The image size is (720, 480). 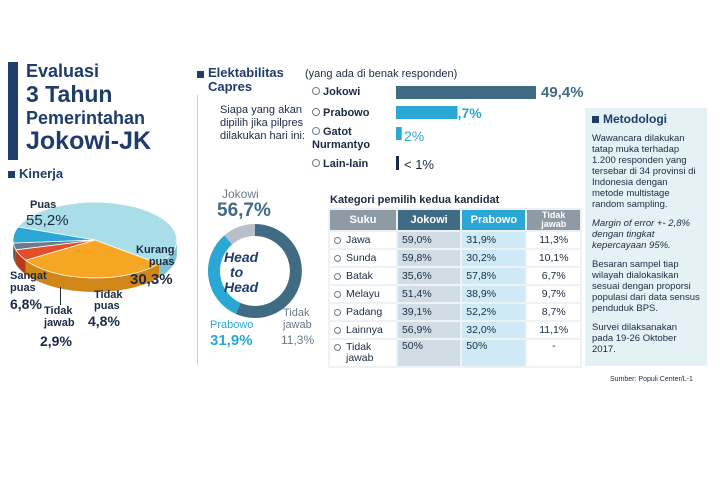 I want to click on kinerja-label-puas: Puas, so click(x=43, y=205).